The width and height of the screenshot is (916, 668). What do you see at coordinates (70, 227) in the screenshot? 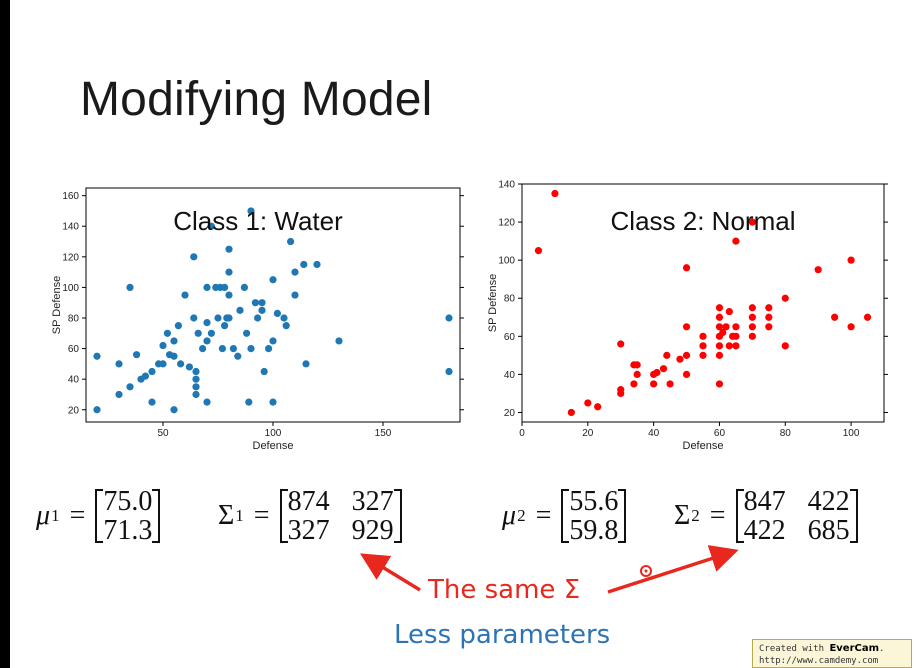
I see `y-tick-label: 140` at bounding box center [70, 227].